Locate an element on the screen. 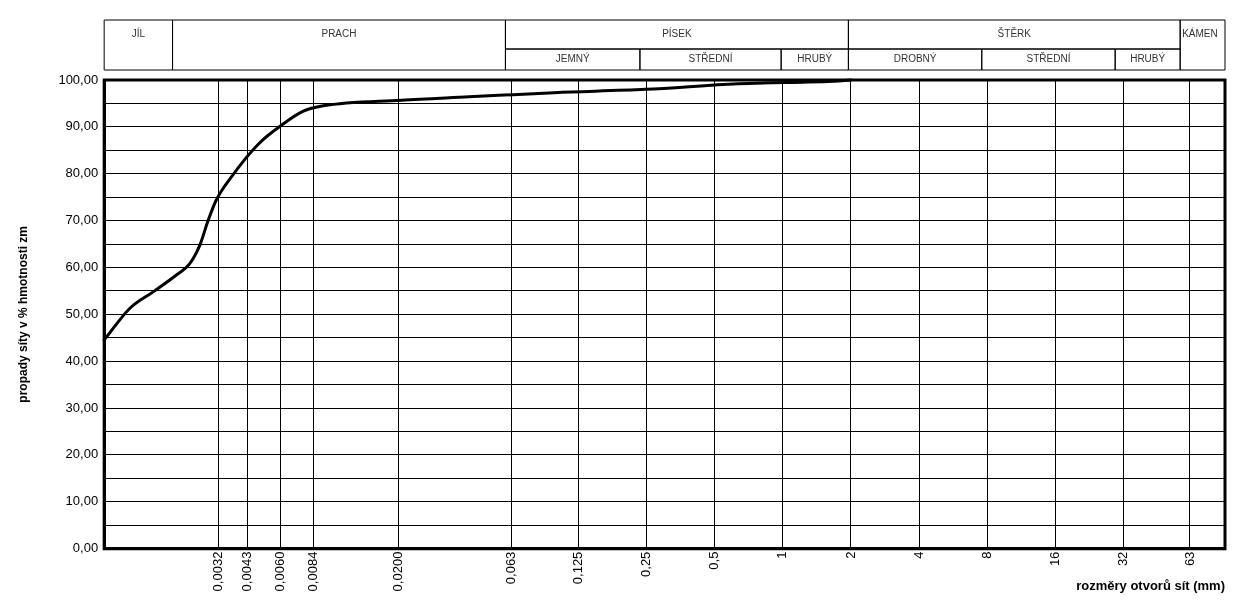 The image size is (1237, 606). text: ŠTĚRK is located at coordinates (1014, 33).